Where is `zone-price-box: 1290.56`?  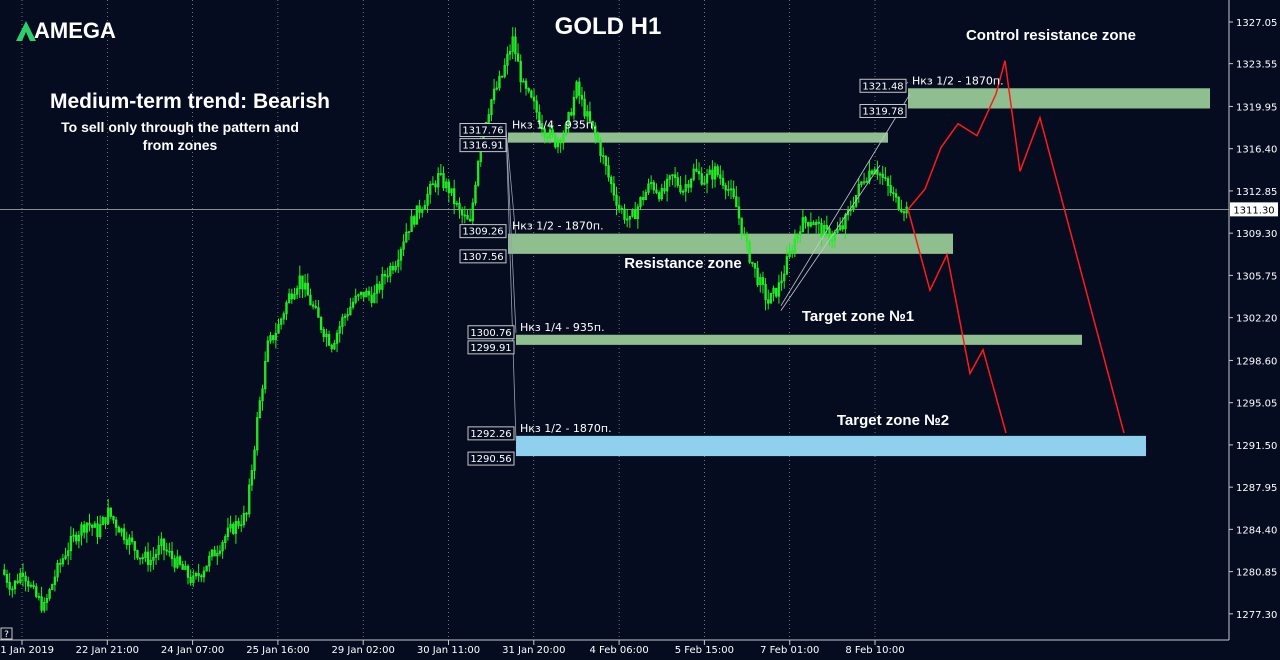
zone-price-box: 1290.56 is located at coordinates (491, 458).